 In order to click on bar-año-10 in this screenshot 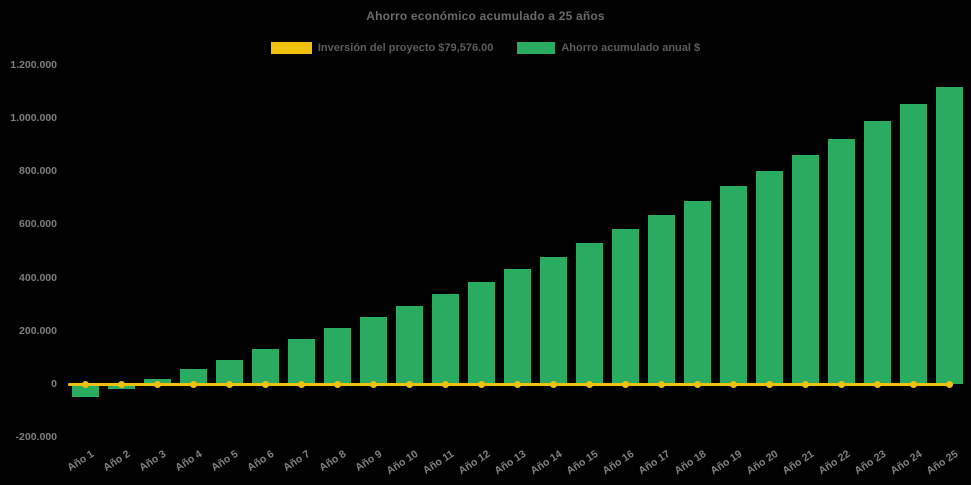, I will do `click(409, 345)`.